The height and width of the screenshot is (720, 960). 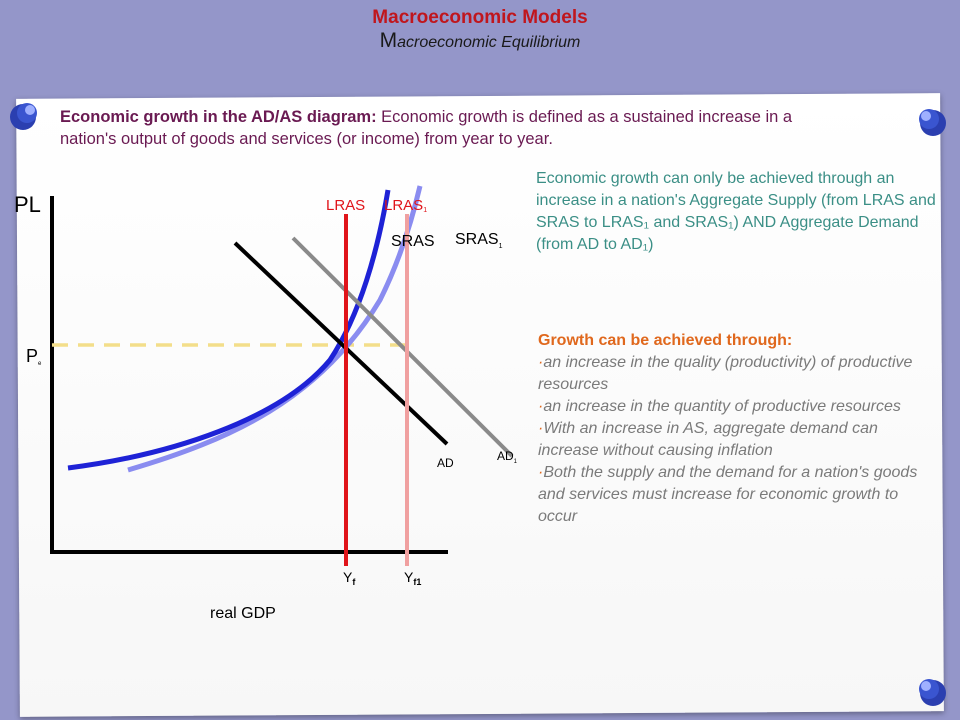 What do you see at coordinates (445, 463) in the screenshot?
I see `ad-label: AD` at bounding box center [445, 463].